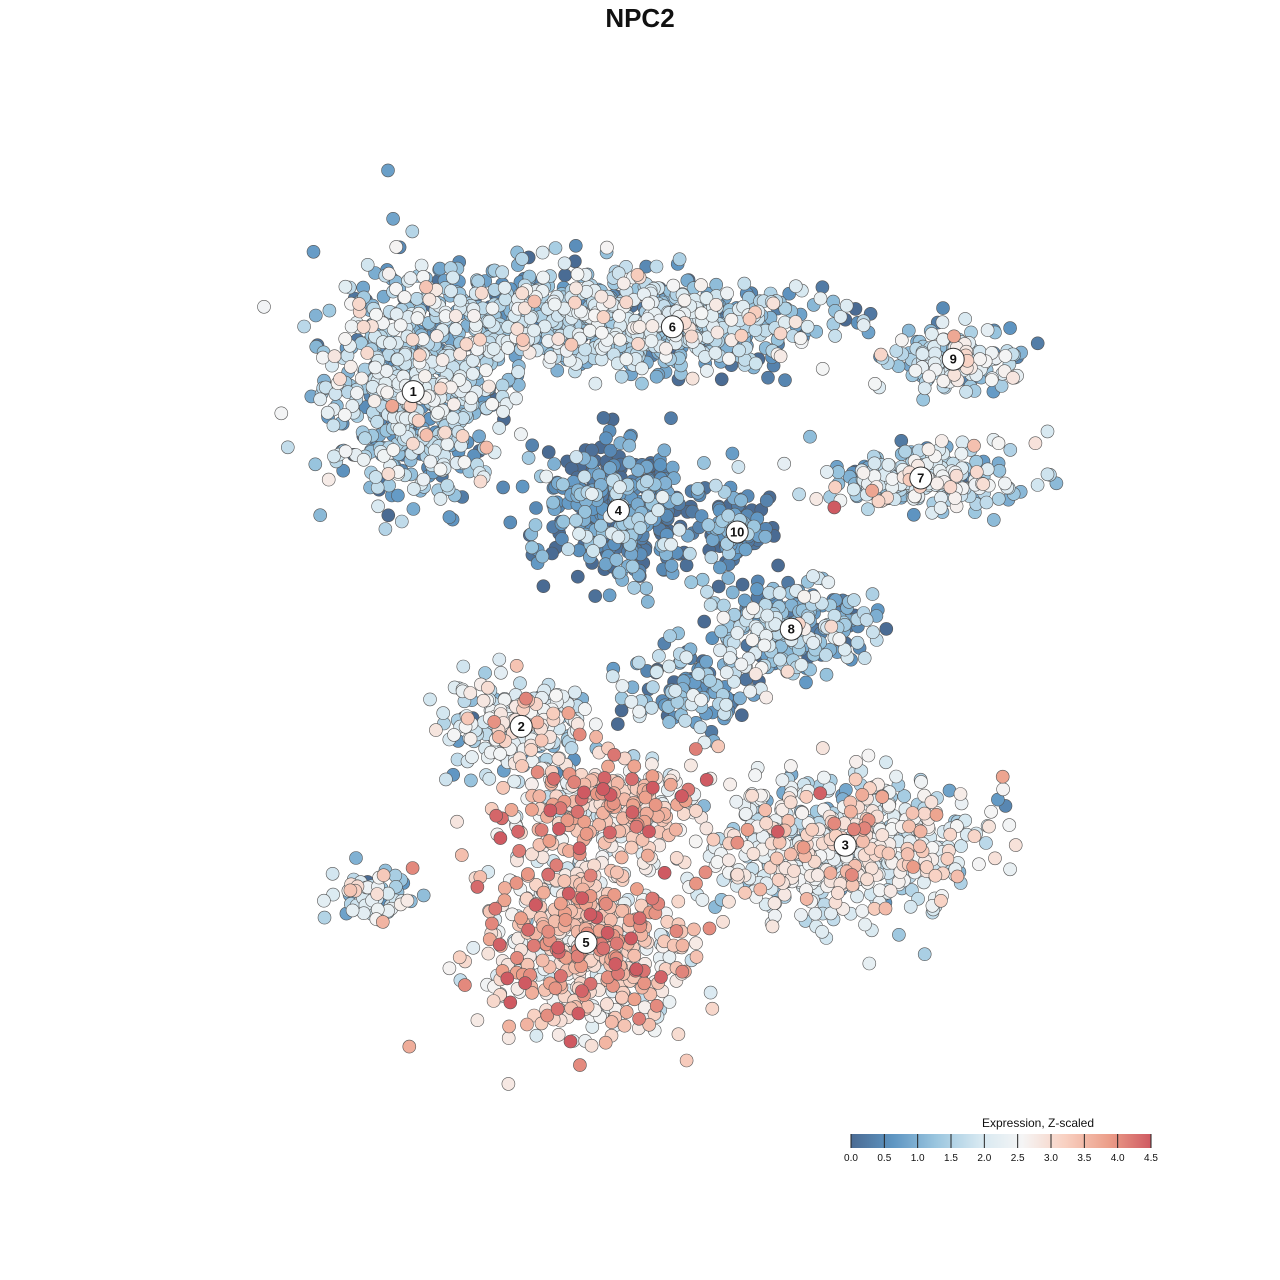  Describe the element at coordinates (737, 532) in the screenshot. I see `cluster-label-text: 10` at that location.